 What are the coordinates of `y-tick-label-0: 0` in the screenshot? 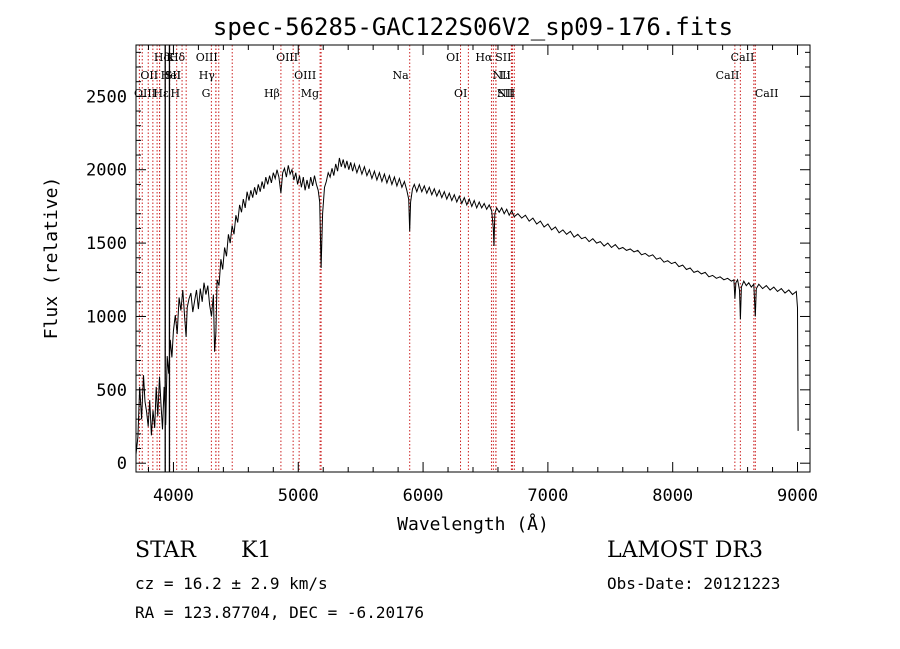 It's located at (122, 464).